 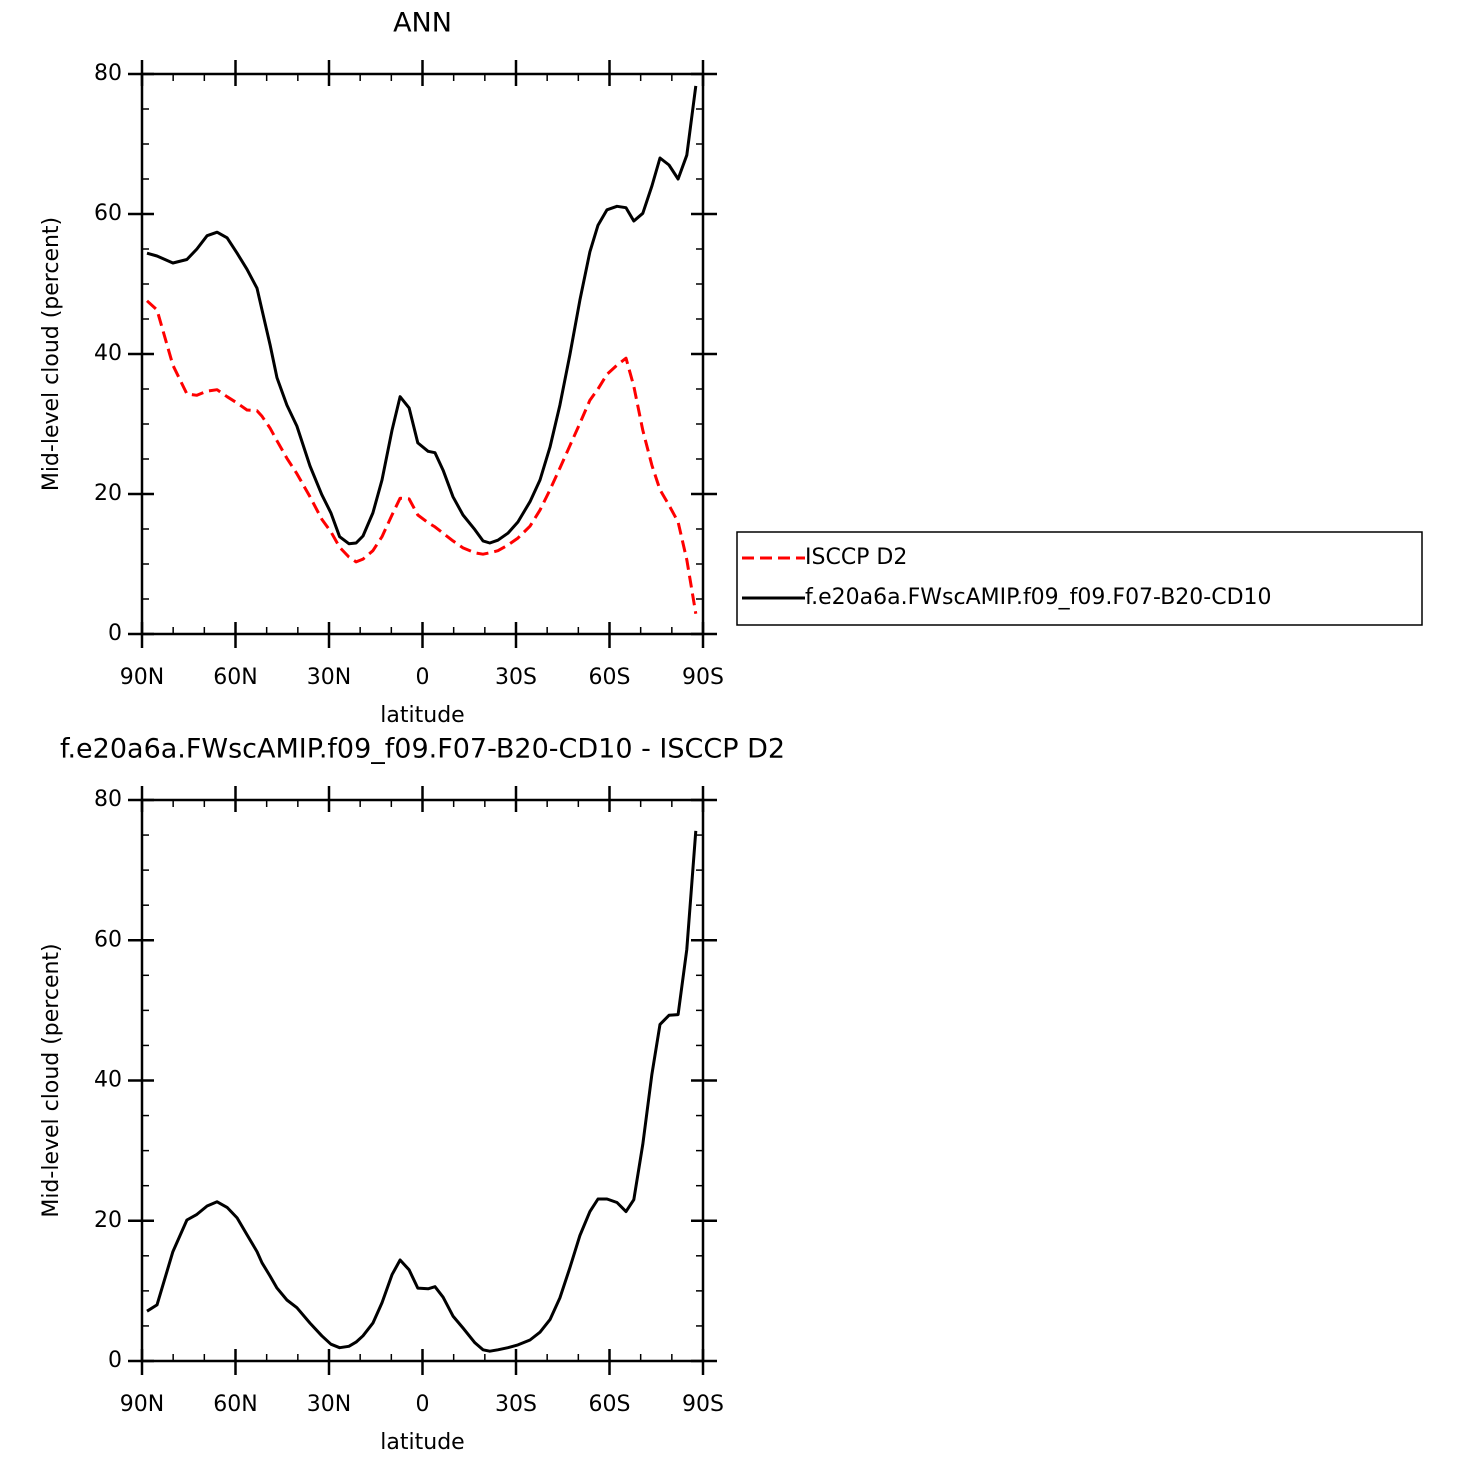 I want to click on legend-box, so click(x=1079, y=578).